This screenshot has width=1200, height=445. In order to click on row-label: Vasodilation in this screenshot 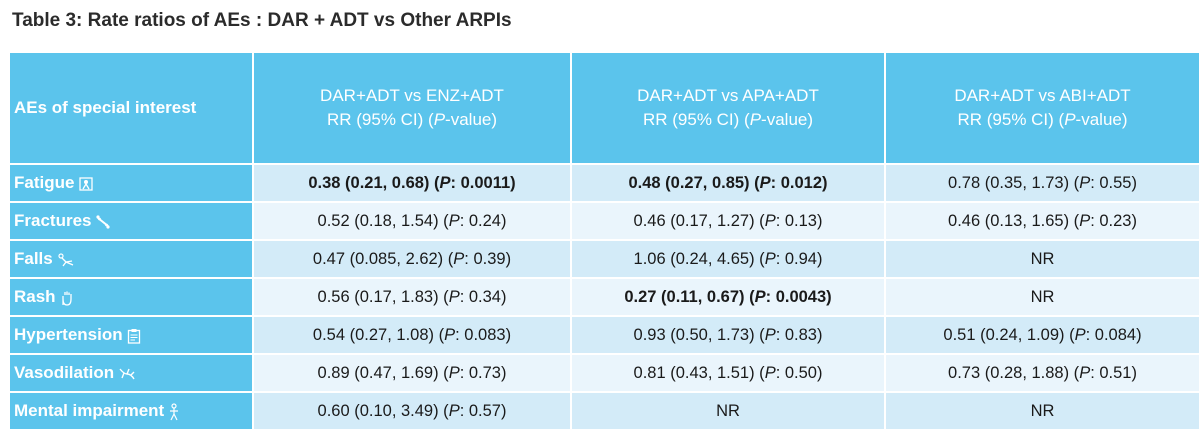, I will do `click(132, 373)`.